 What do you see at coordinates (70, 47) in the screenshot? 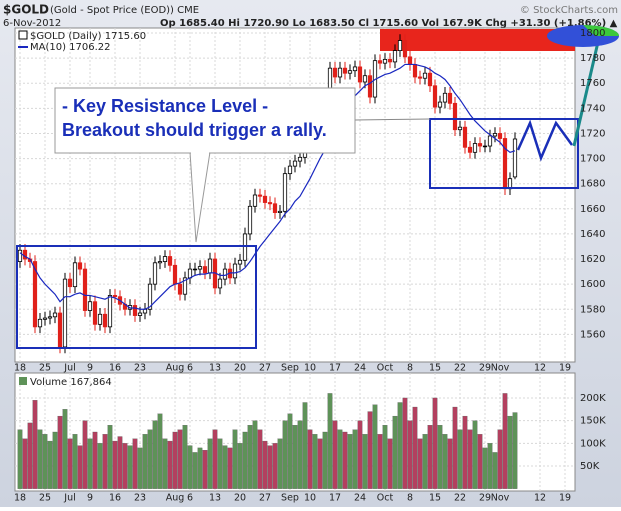
I see `ma-legend: MA(10) 1706.22` at bounding box center [70, 47].